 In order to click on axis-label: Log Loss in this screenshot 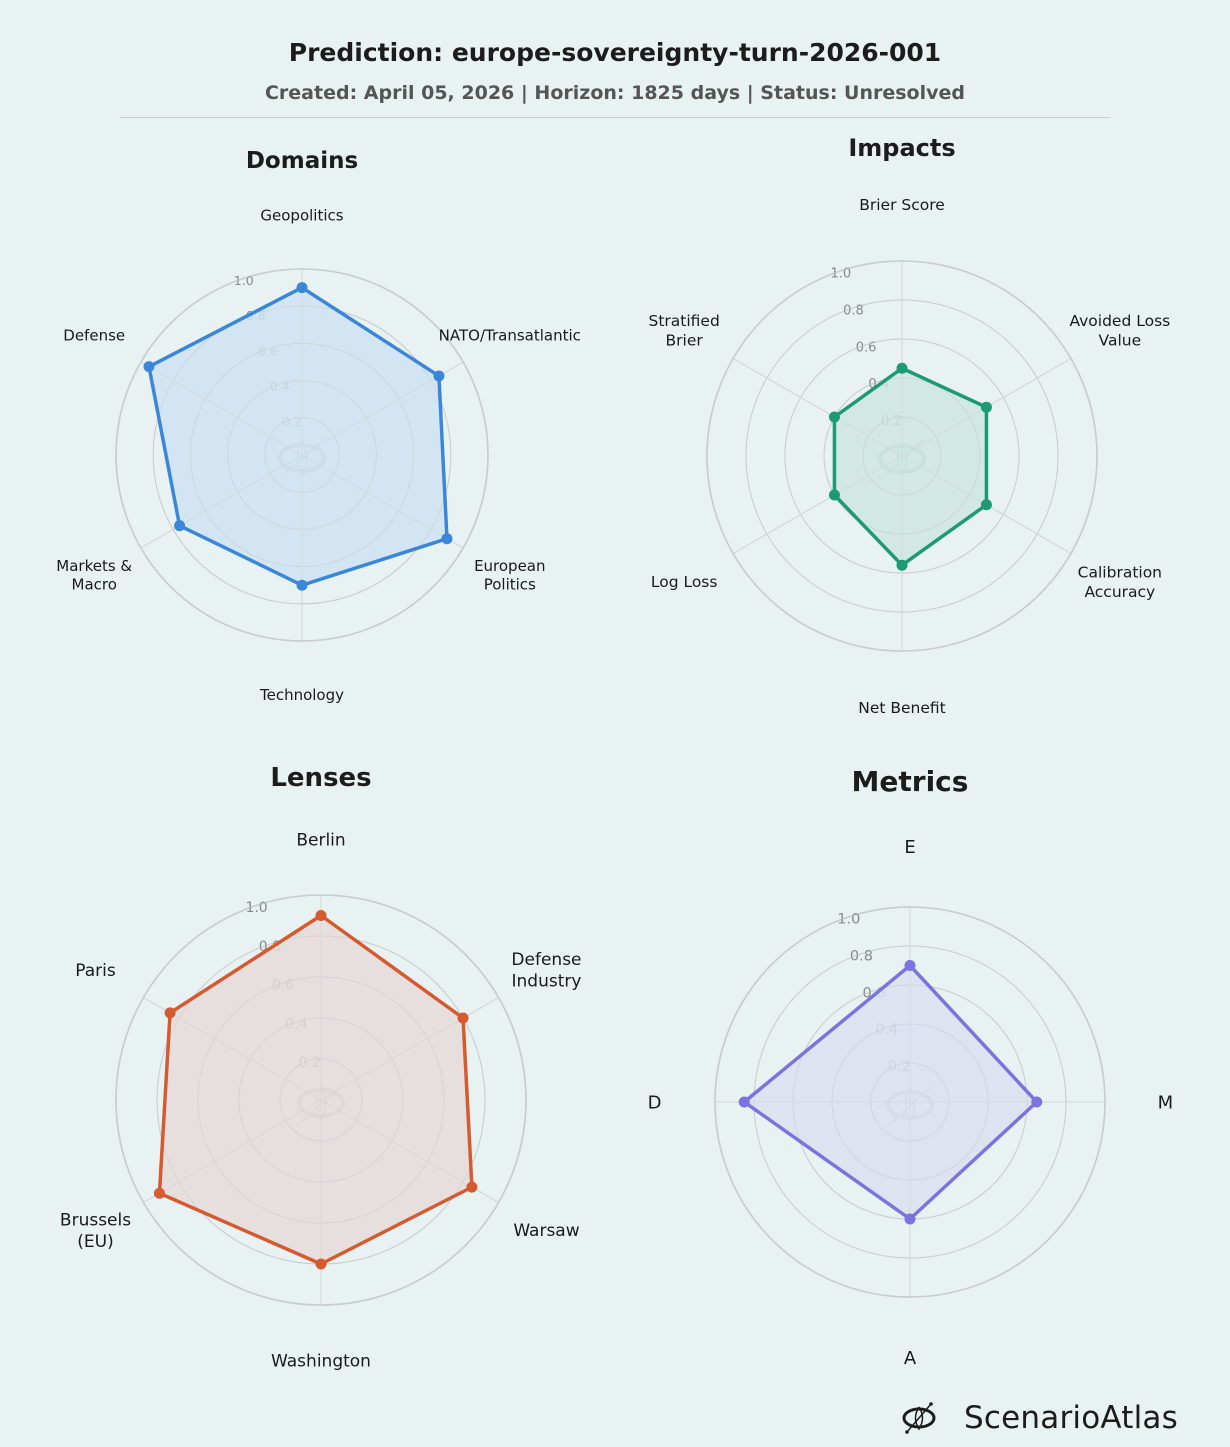, I will do `click(684, 582)`.